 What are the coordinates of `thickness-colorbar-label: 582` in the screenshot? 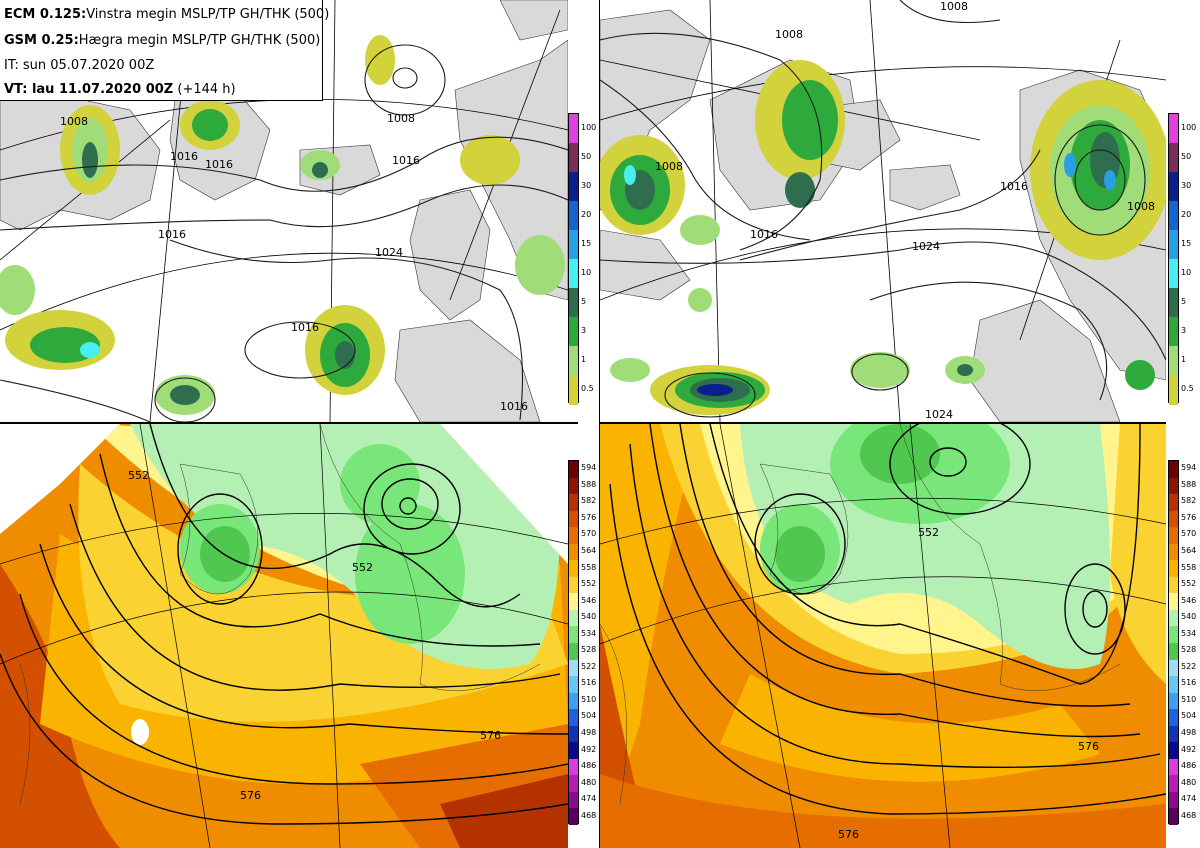 It's located at (589, 501).